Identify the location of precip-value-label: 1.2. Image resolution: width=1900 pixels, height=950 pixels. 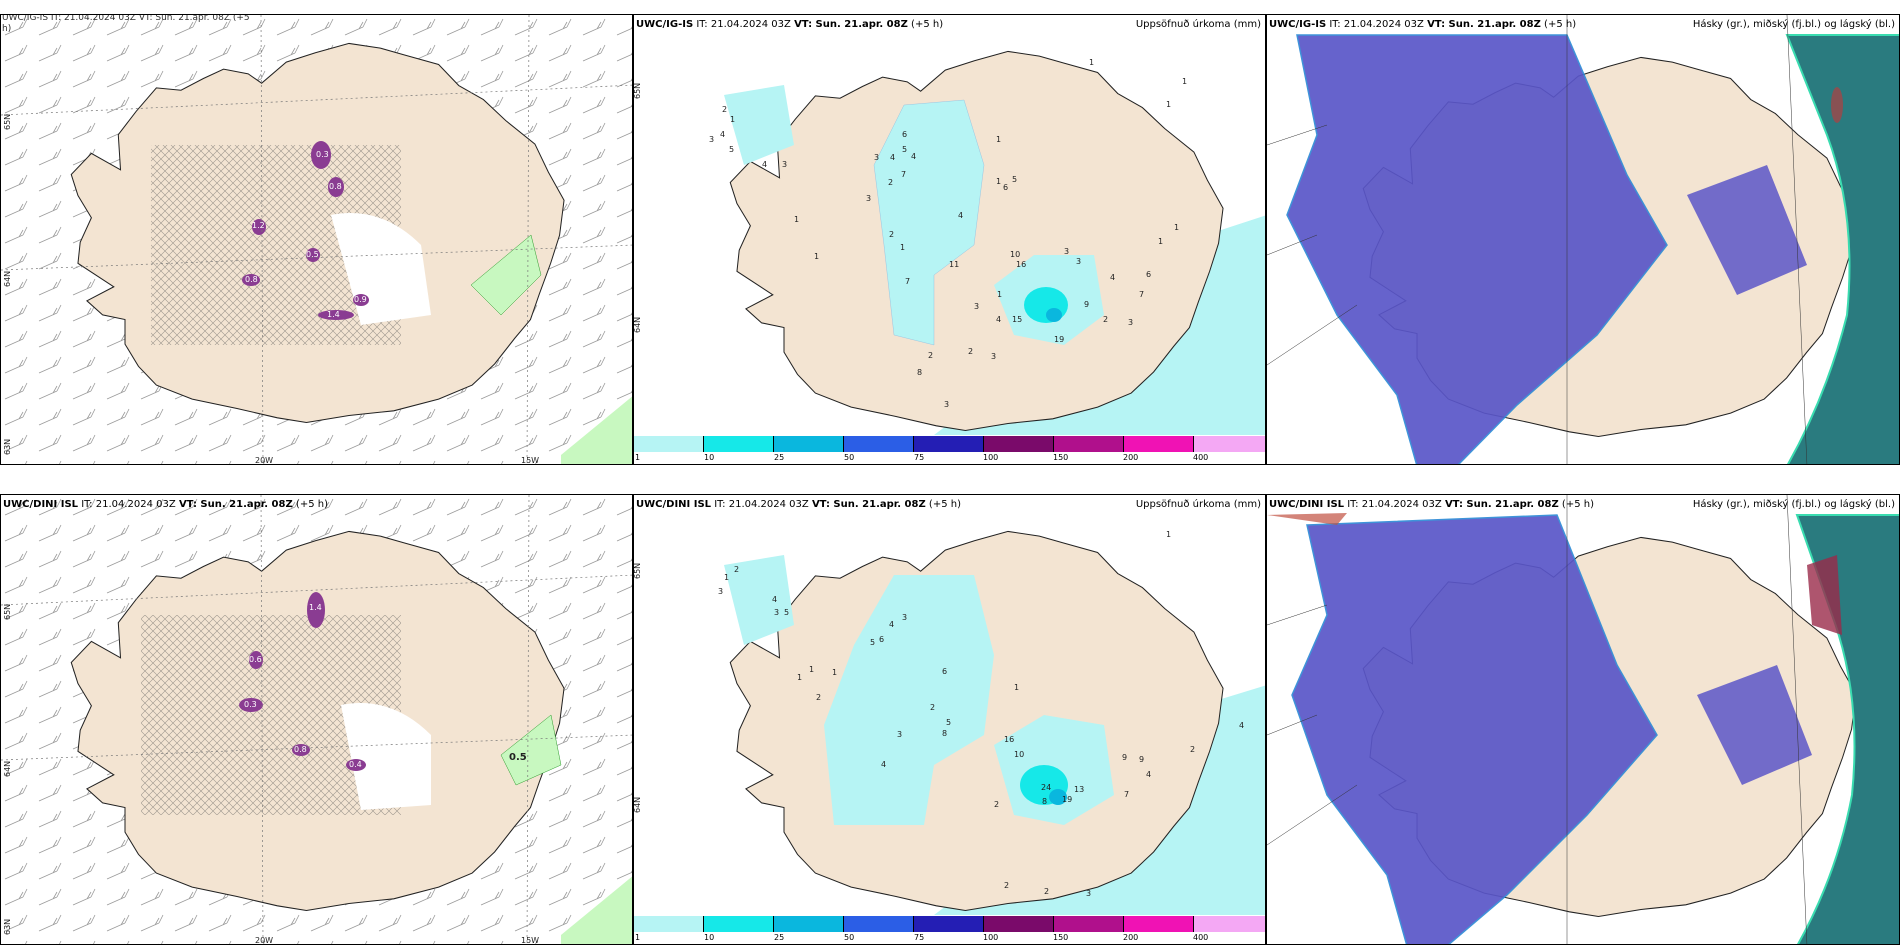
(258, 225).